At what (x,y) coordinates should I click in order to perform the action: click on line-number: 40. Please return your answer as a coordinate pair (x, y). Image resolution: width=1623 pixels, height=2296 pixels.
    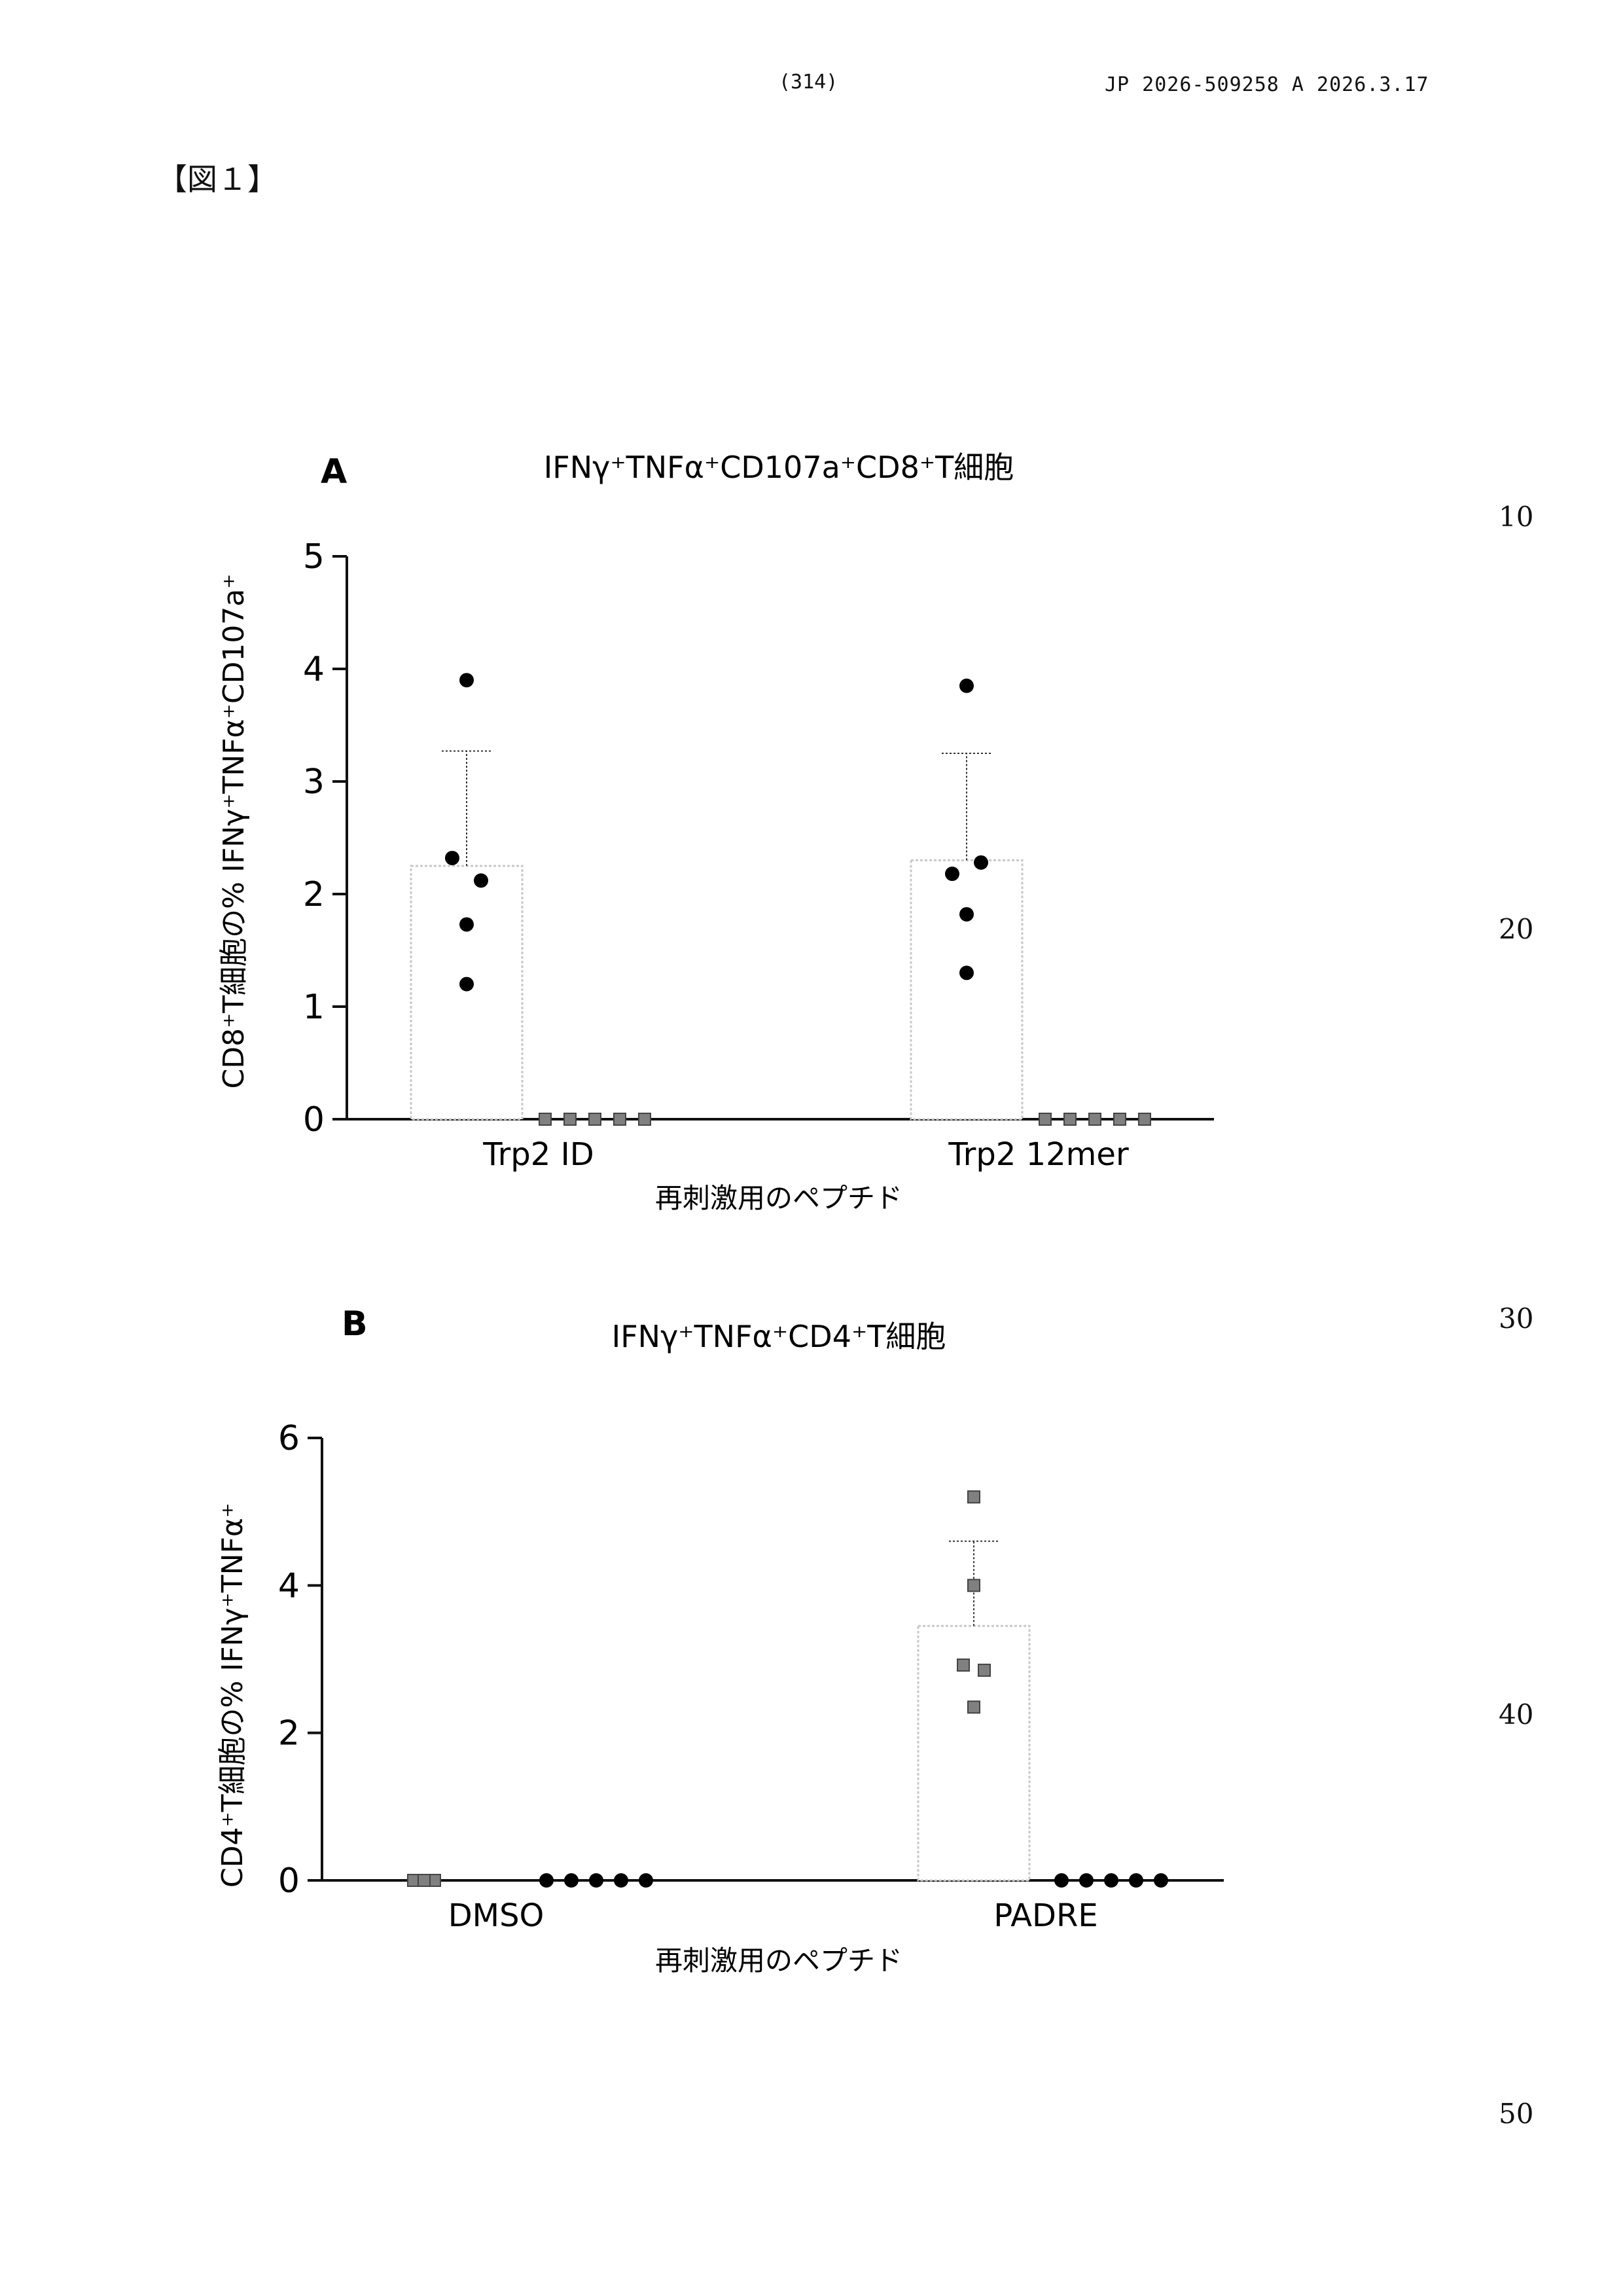
    Looking at the image, I should click on (1516, 1714).